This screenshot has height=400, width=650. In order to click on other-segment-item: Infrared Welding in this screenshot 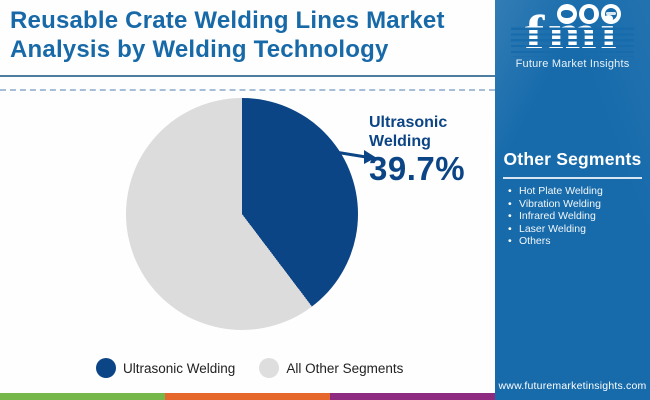, I will do `click(577, 216)`.